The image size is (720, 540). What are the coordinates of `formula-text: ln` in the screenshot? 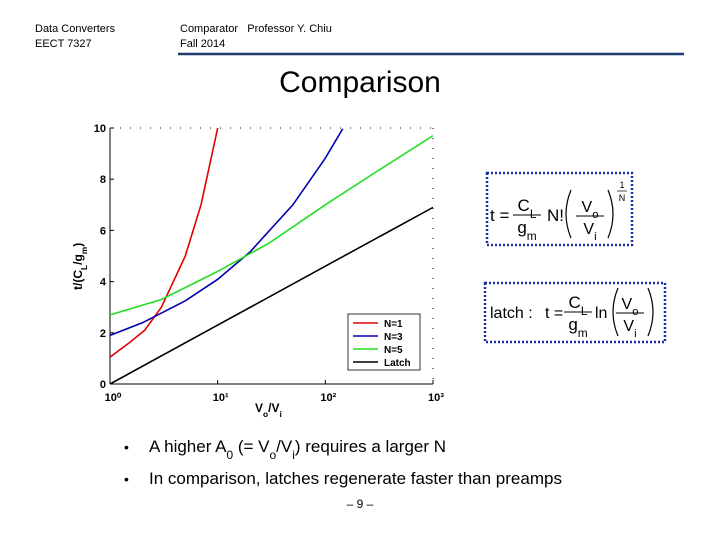 It's located at (601, 313).